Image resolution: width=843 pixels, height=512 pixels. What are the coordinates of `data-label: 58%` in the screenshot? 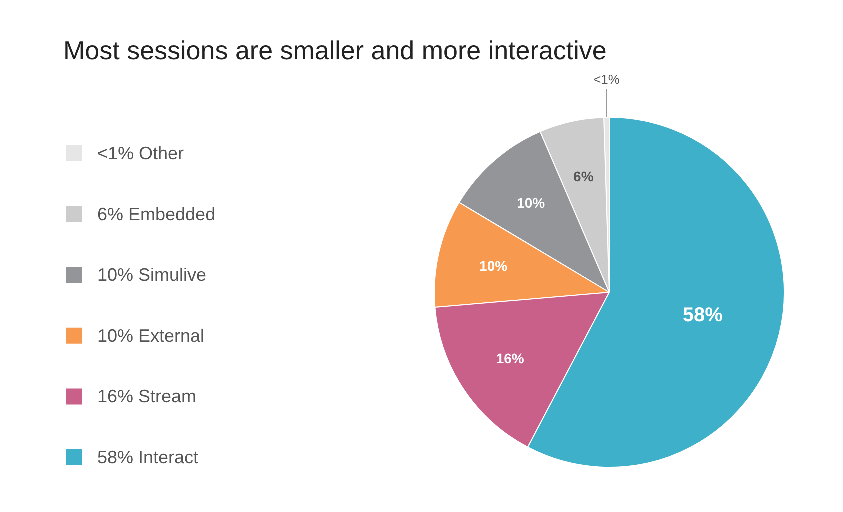 It's located at (703, 315).